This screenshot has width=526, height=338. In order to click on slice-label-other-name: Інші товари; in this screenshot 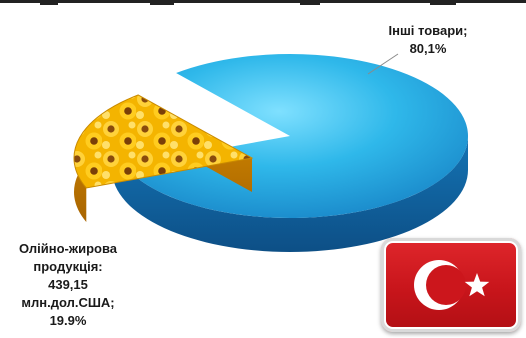, I will do `click(428, 30)`.